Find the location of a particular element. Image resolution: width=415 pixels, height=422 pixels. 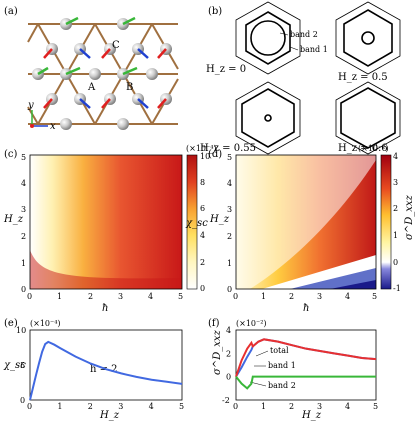

frame-d is located at coordinates (306, 222).